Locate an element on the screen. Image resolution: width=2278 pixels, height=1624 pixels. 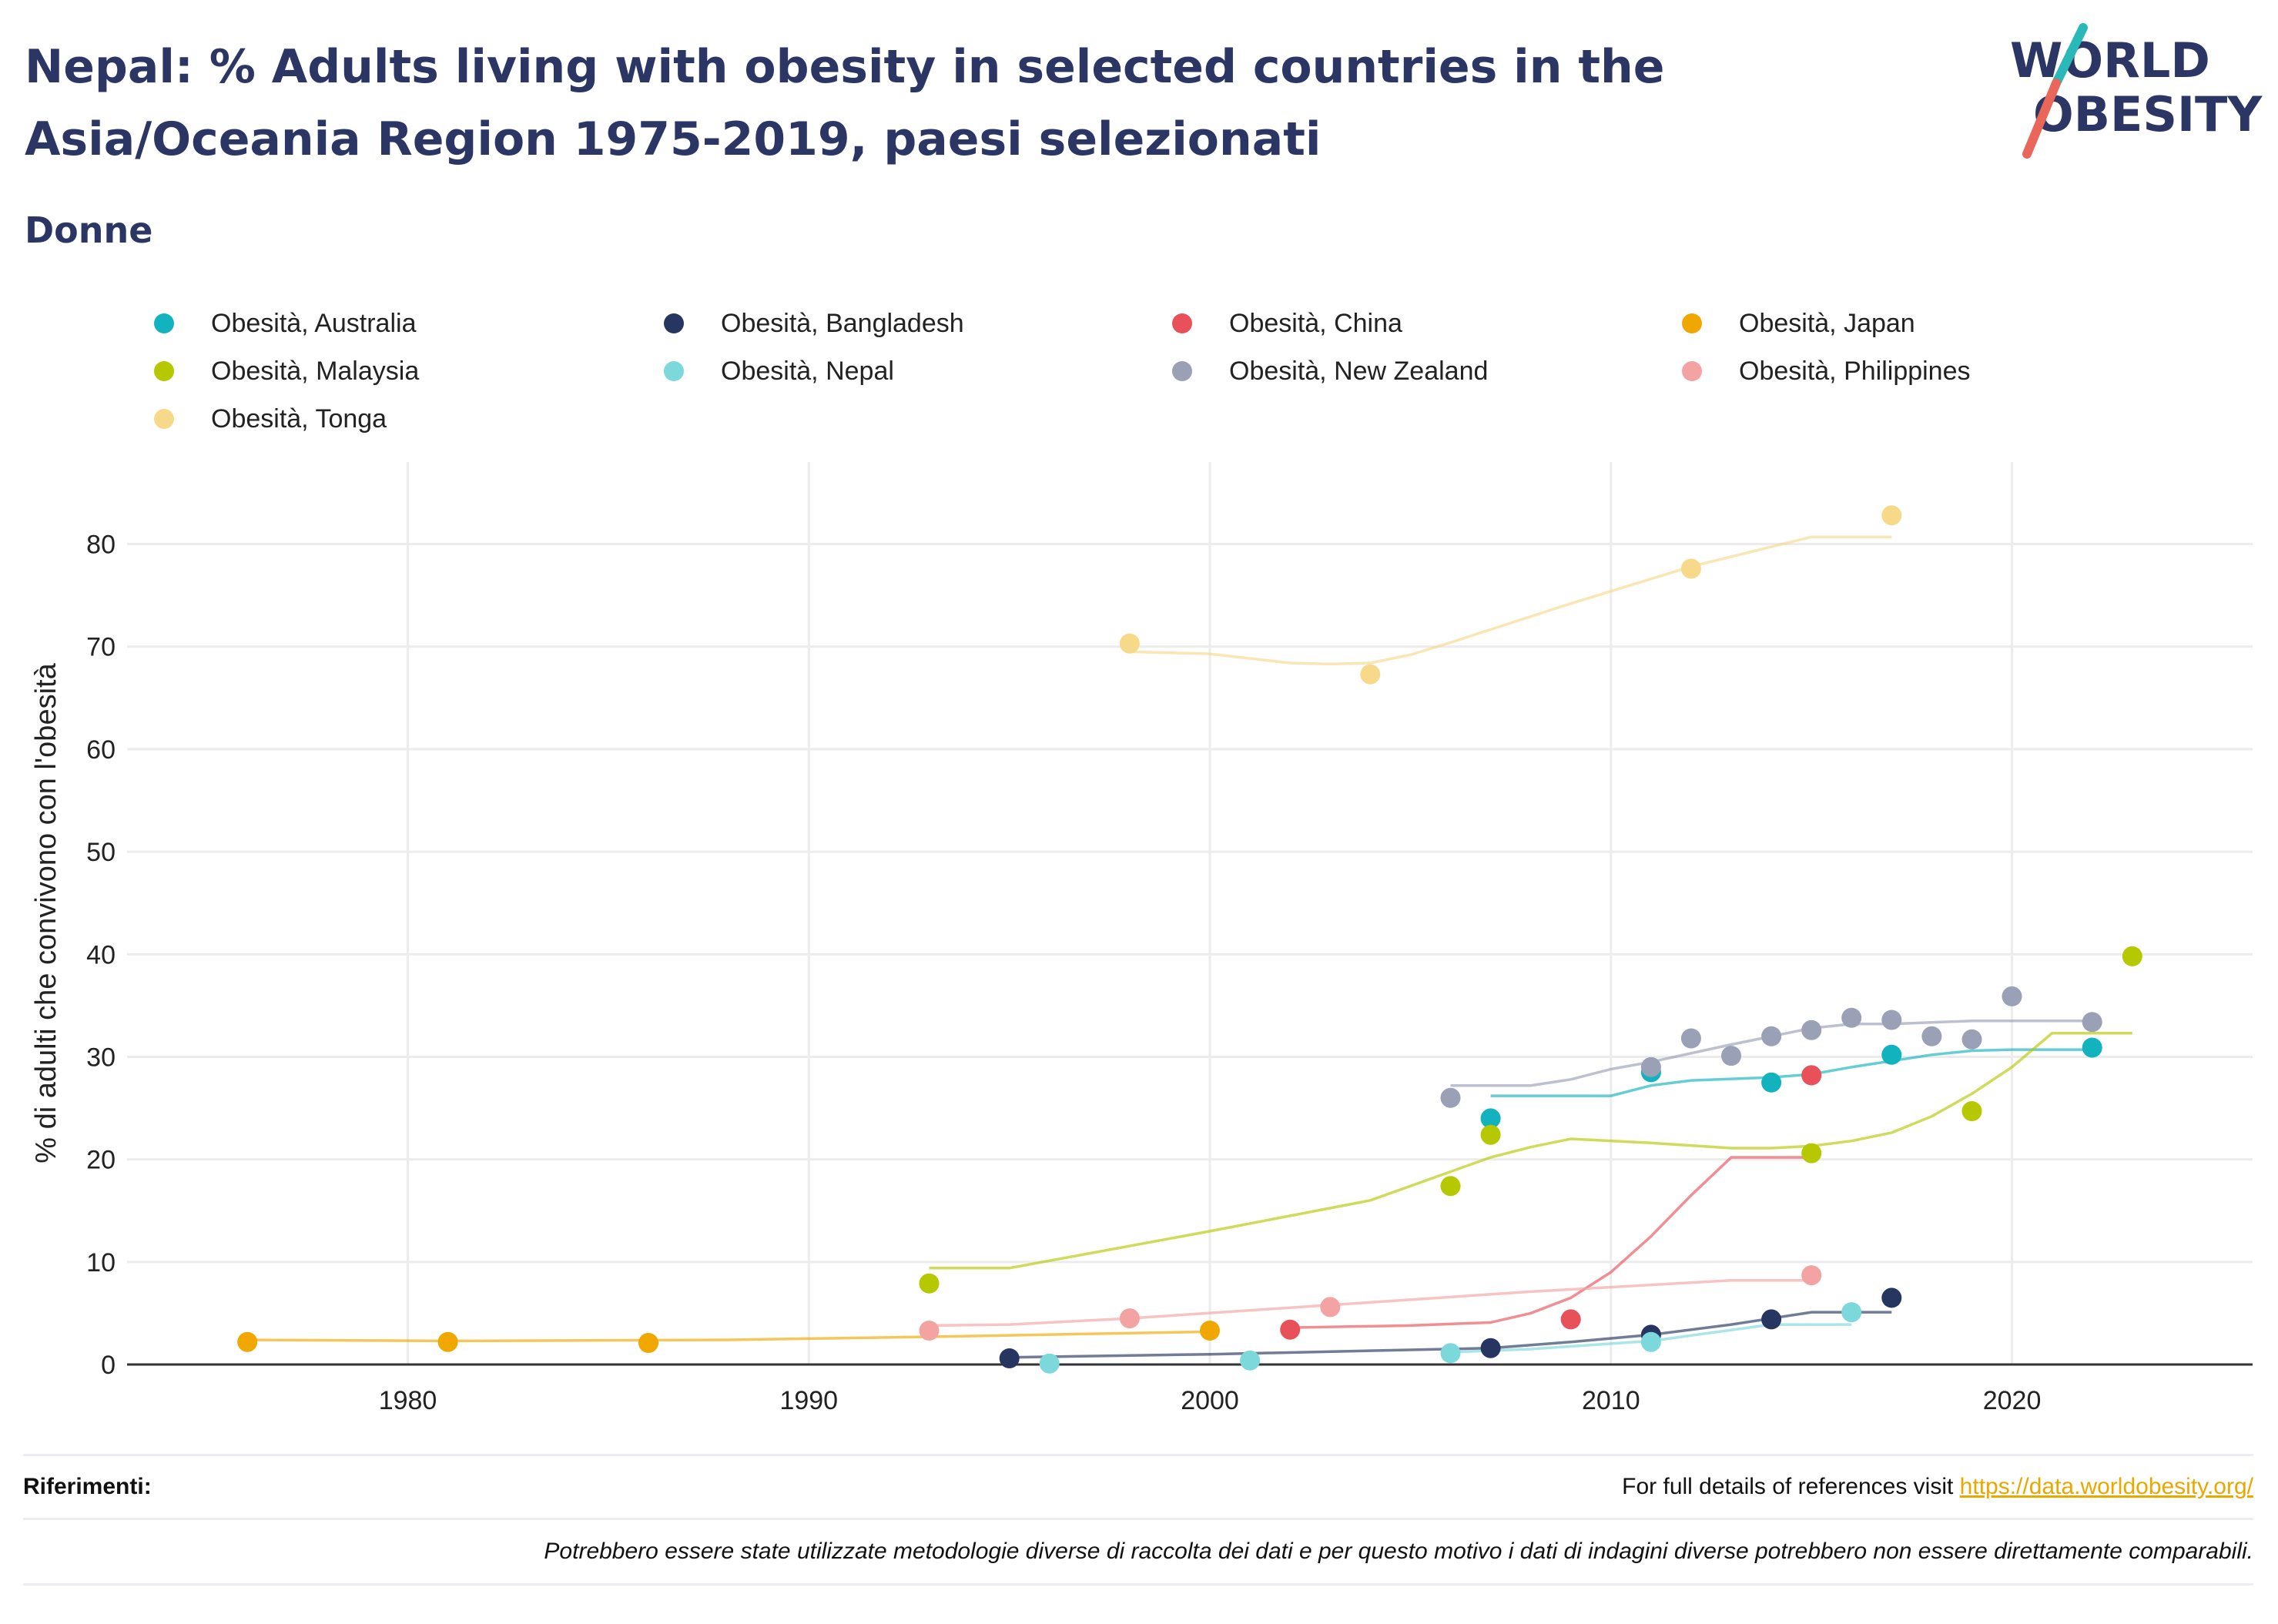
y-tick-label: 10 is located at coordinates (101, 1262).